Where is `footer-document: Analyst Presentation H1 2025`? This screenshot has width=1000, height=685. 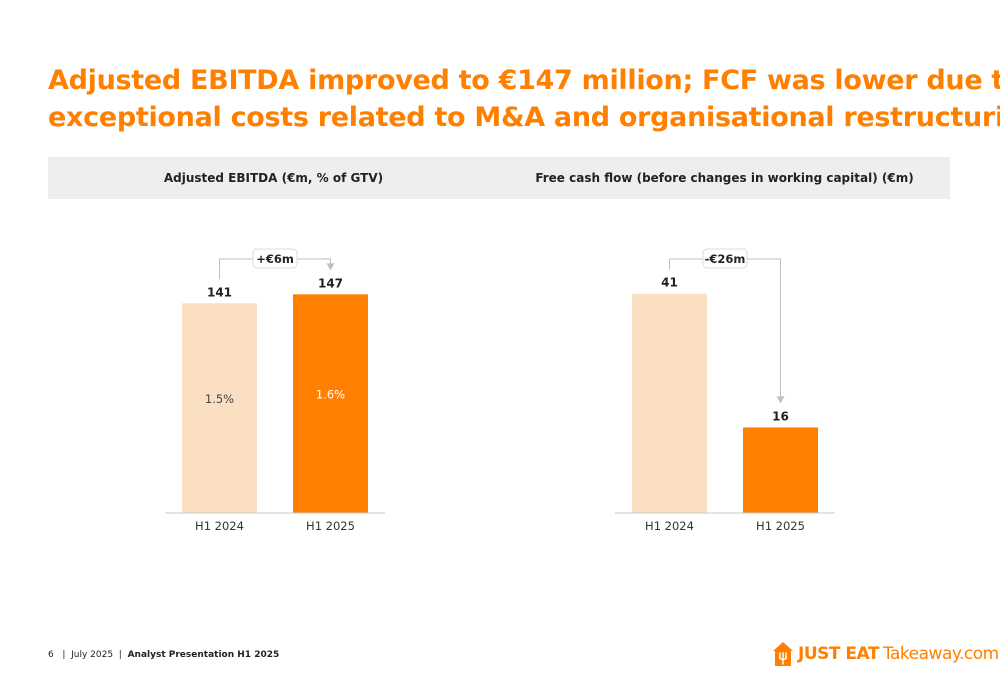
footer-document: Analyst Presentation H1 2025 is located at coordinates (203, 655).